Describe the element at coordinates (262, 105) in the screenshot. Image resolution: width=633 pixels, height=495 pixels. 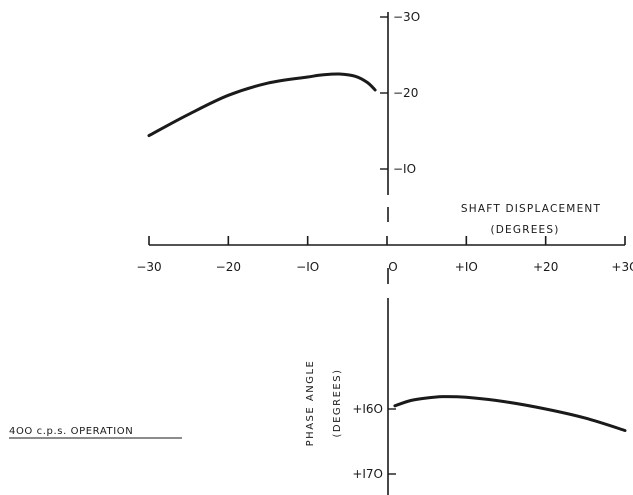
I see `upper-curve` at that location.